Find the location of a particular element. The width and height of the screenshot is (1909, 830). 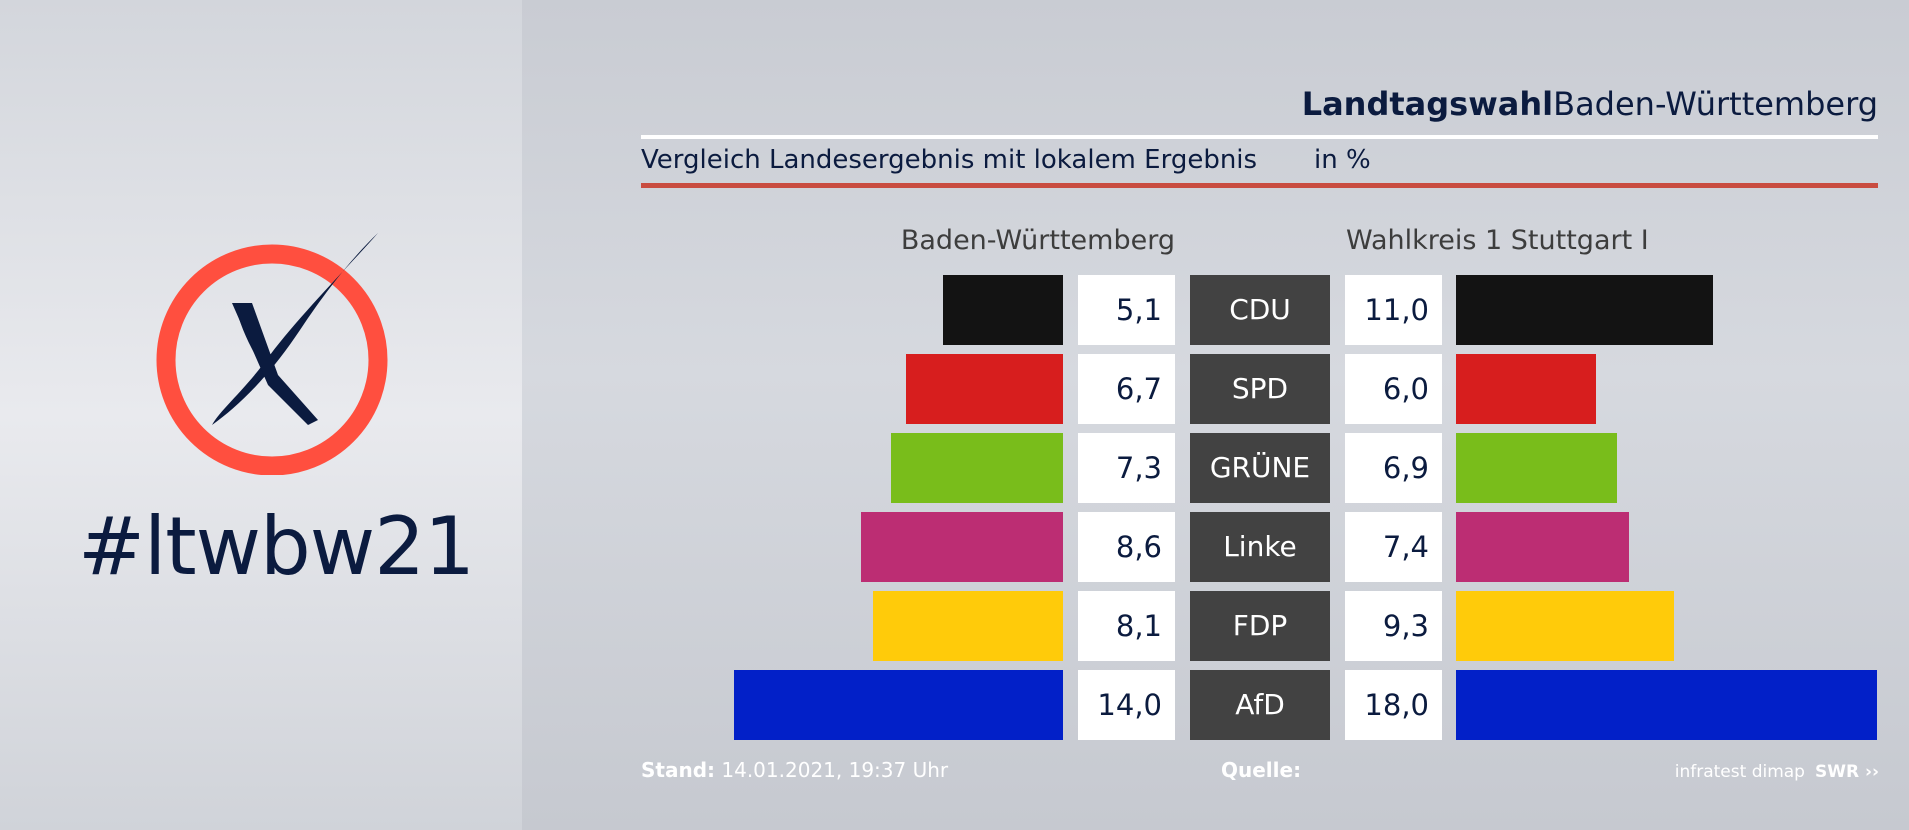

value-right-fdp: 9,3 is located at coordinates (1393, 626).